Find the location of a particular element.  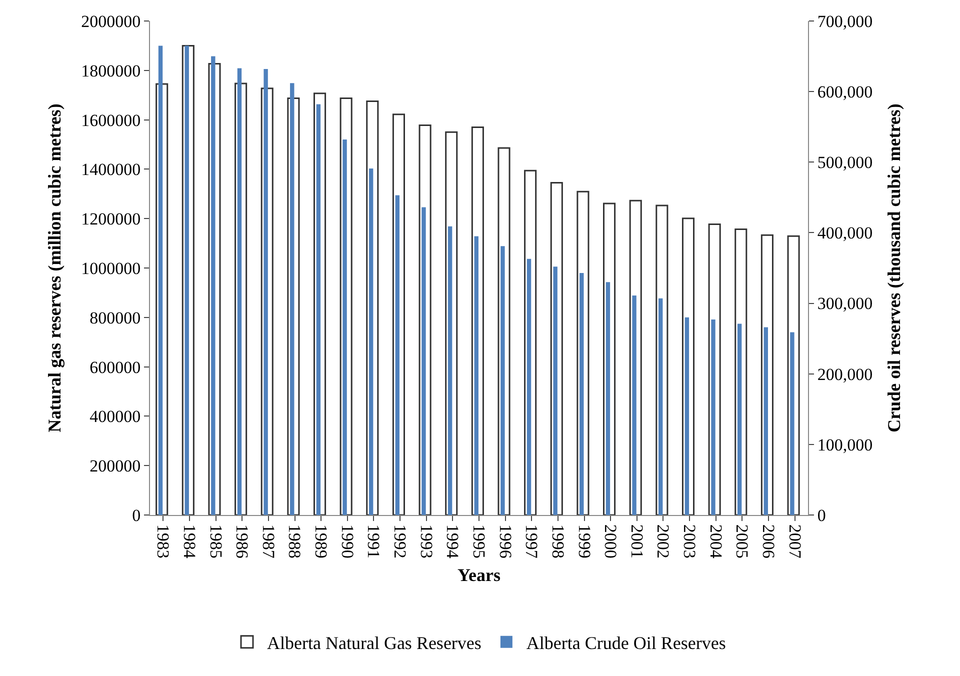

y2-tick-label: 700,000 is located at coordinates (845, 21).